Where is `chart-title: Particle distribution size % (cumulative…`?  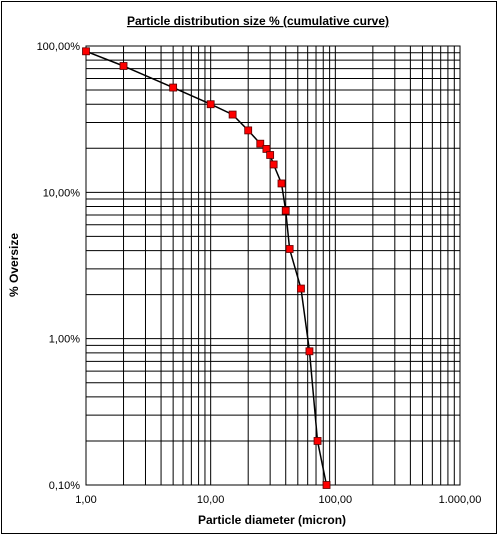 chart-title: Particle distribution size % (cumulative… is located at coordinates (258, 21).